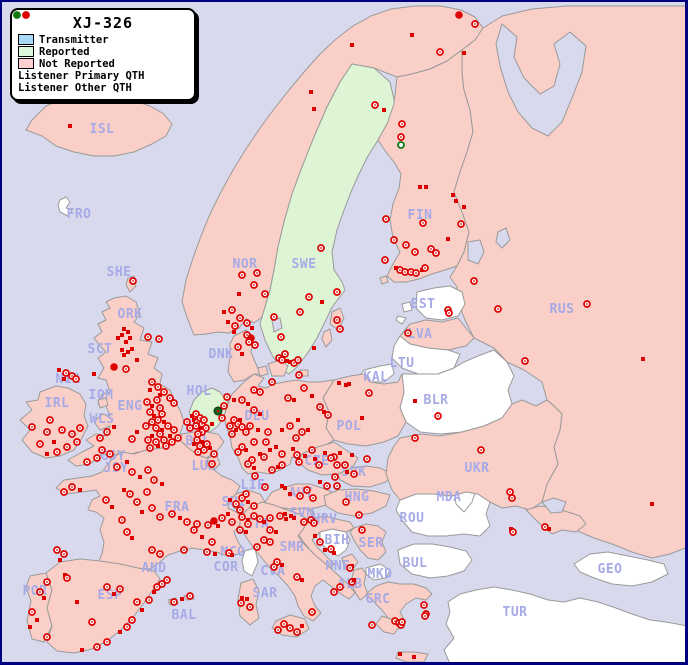  What do you see at coordinates (357, 502) in the screenshot?
I see `country-hng` at bounding box center [357, 502].